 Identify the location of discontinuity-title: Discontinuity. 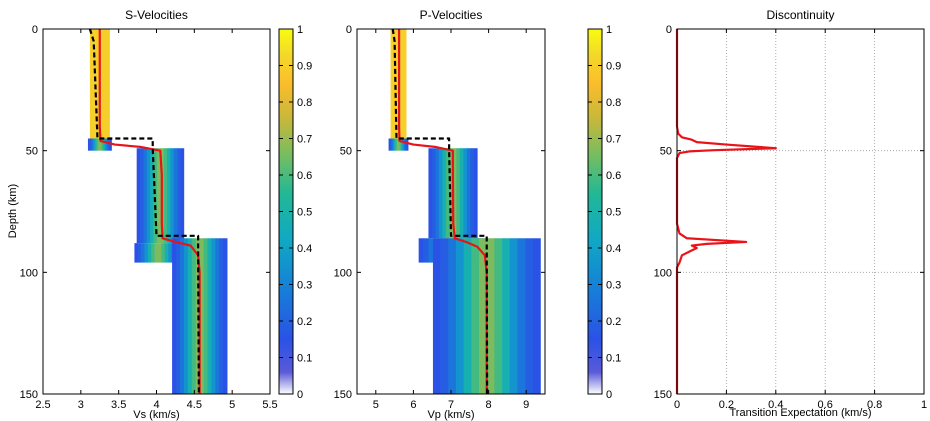
(800, 15).